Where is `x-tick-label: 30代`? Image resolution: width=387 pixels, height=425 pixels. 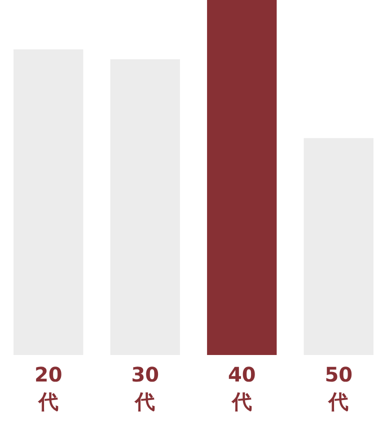 x-tick-label: 30代 is located at coordinates (145, 388).